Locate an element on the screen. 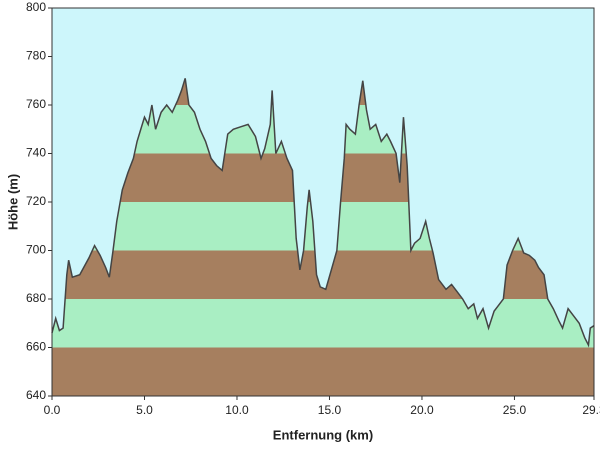 Image resolution: width=600 pixels, height=450 pixels. x-tick-label: 10.0 is located at coordinates (237, 410).